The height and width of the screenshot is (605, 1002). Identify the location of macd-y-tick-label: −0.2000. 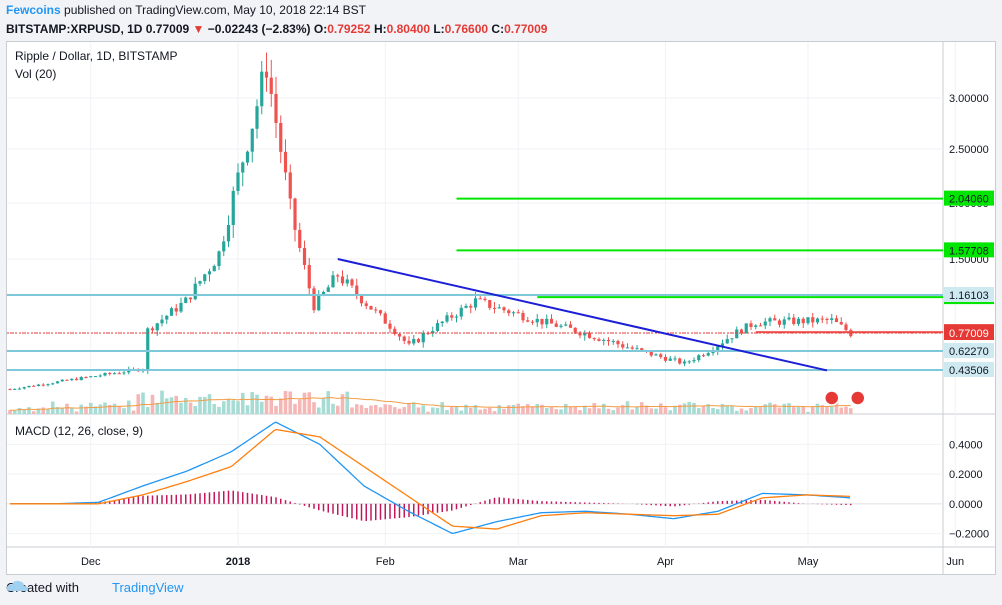
(969, 535).